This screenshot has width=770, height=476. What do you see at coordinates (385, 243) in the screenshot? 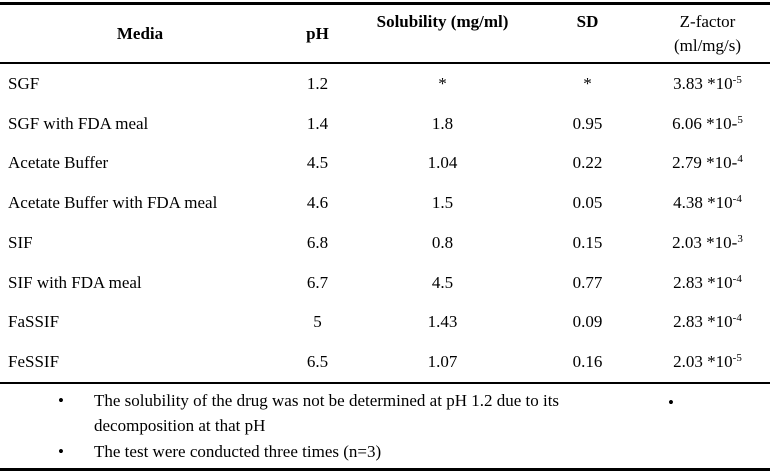
I see `table-row: SIF 6.8 0.8 0.15 2.03 *10-3` at bounding box center [385, 243].